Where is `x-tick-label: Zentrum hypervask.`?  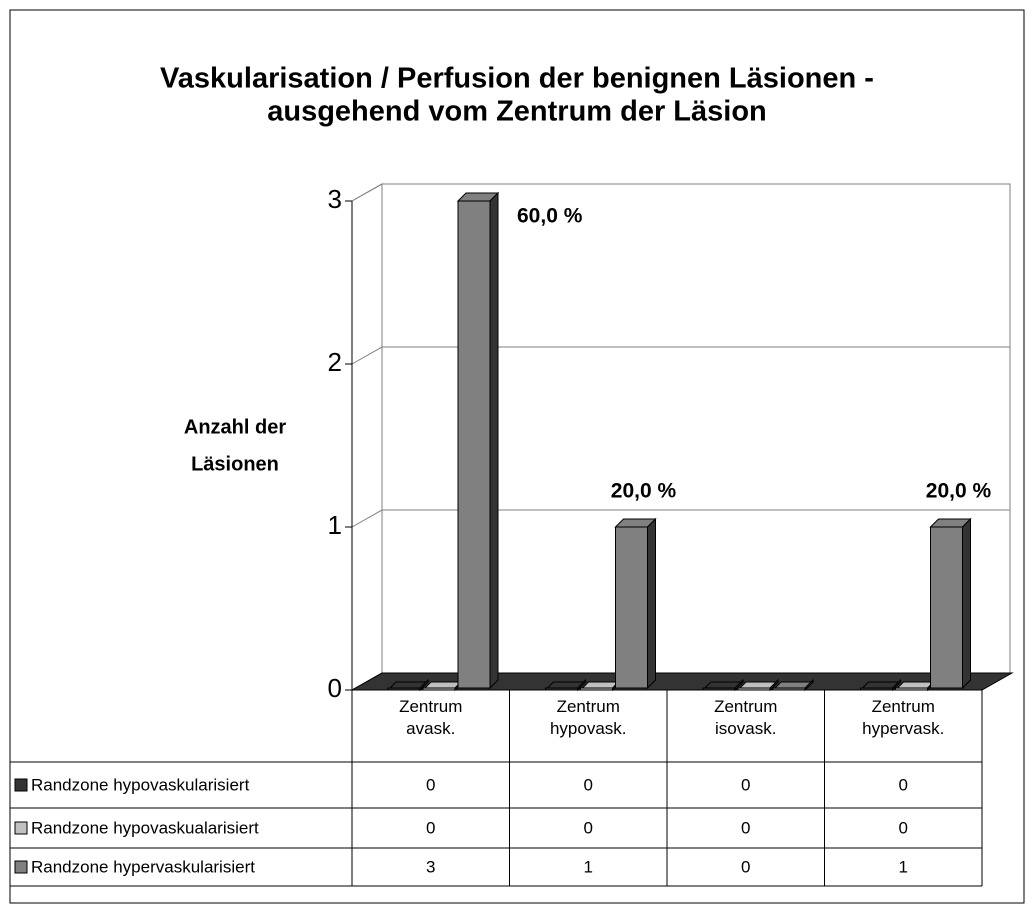
x-tick-label: Zentrum hypervask. is located at coordinates (903, 717).